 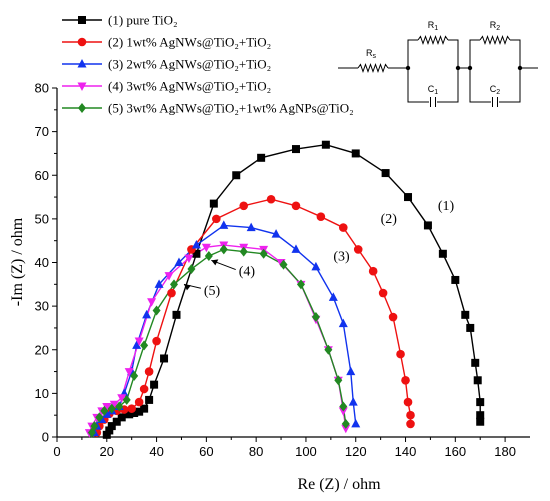 I want to click on rs-label: Rs, so click(x=371, y=54).